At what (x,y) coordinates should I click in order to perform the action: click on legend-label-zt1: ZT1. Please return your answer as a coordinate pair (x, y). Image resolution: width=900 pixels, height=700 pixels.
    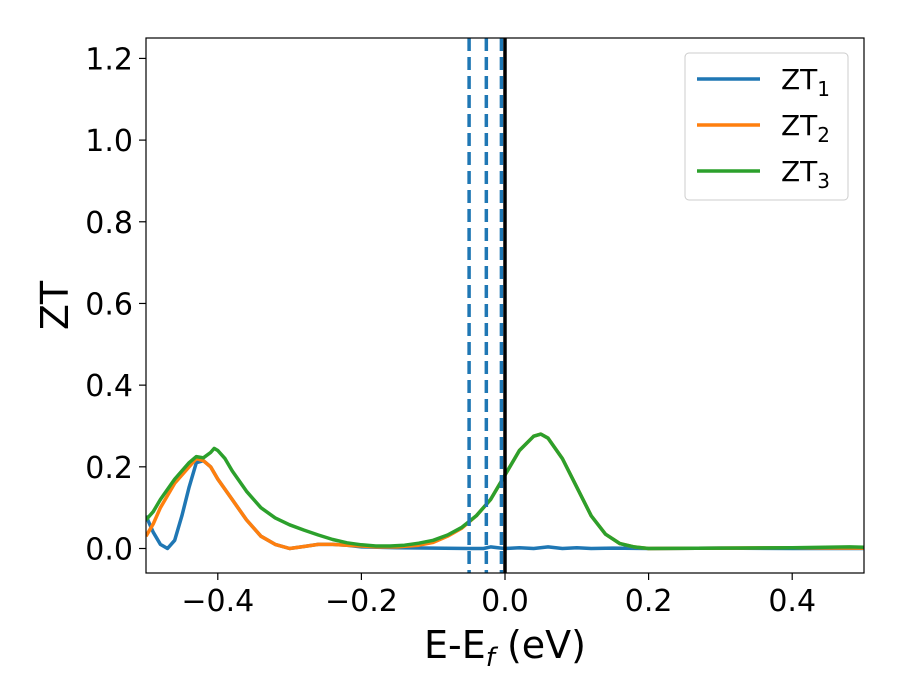
    Looking at the image, I should click on (805, 82).